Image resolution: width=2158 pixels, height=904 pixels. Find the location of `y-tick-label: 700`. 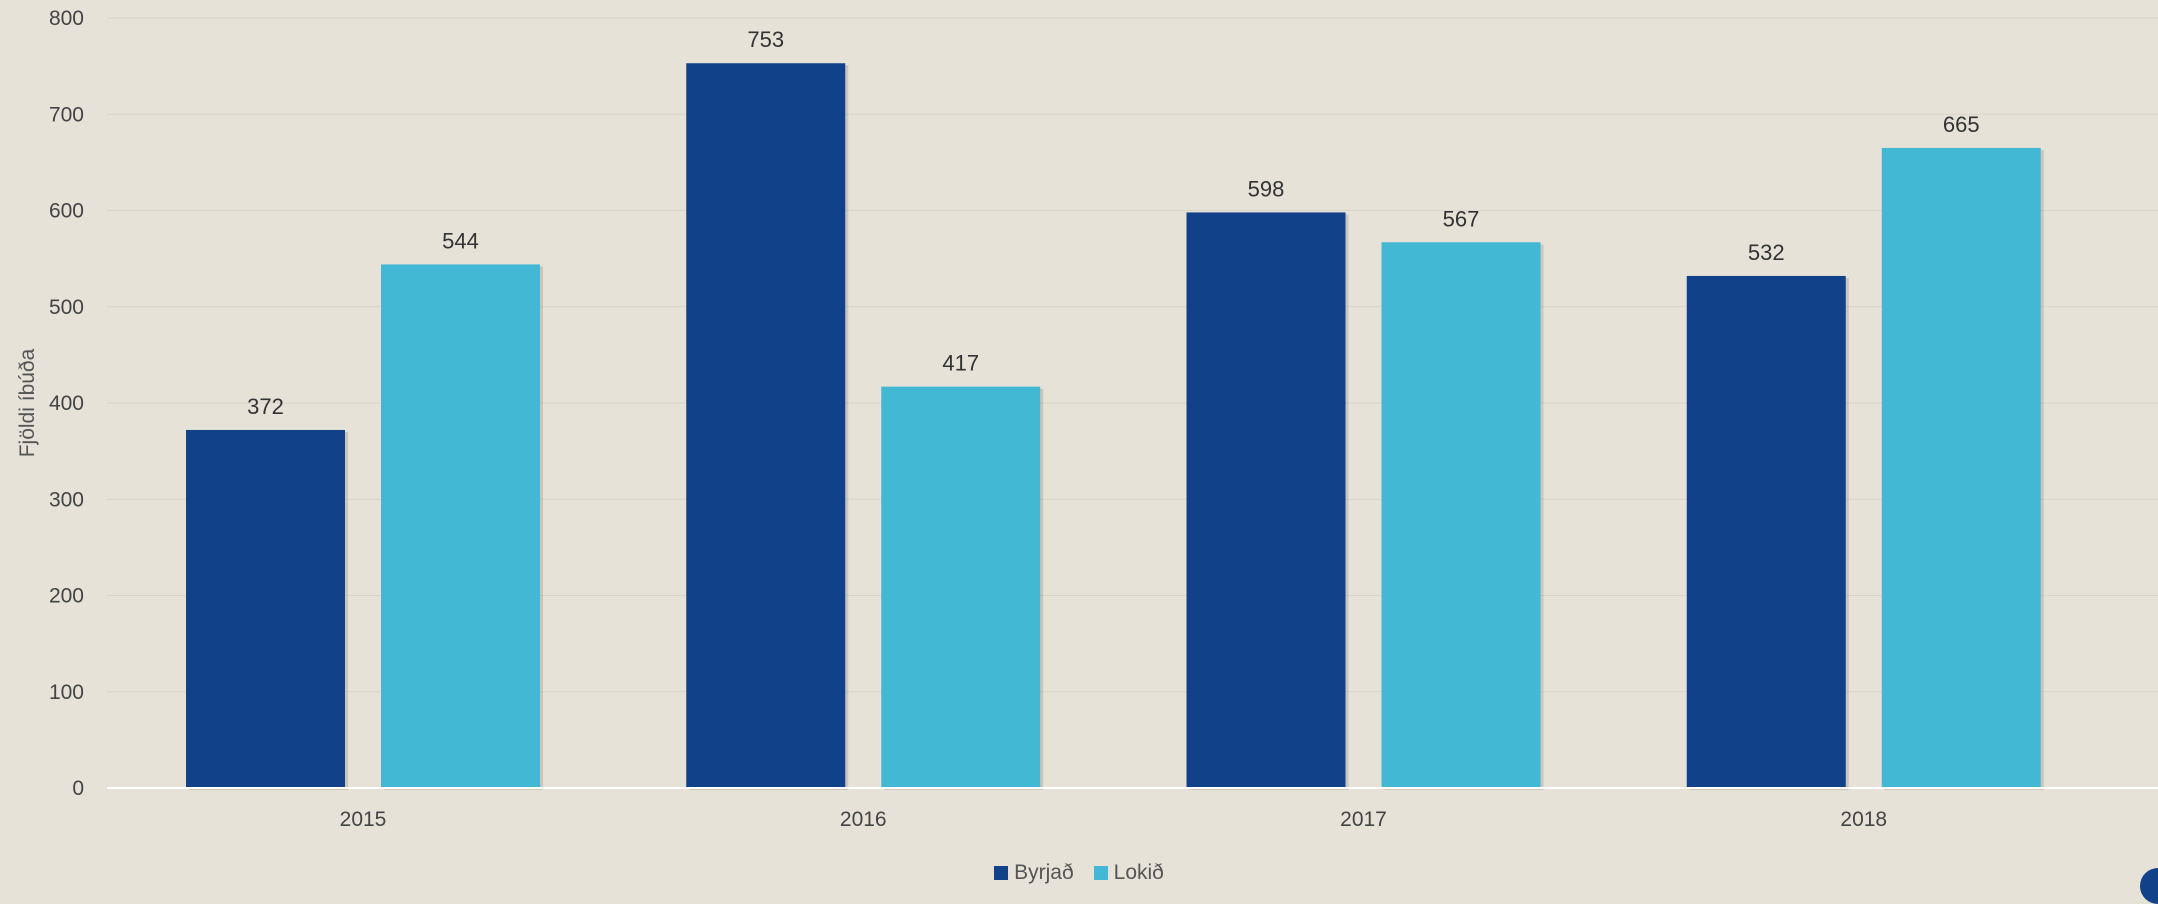

y-tick-label: 700 is located at coordinates (66, 114).